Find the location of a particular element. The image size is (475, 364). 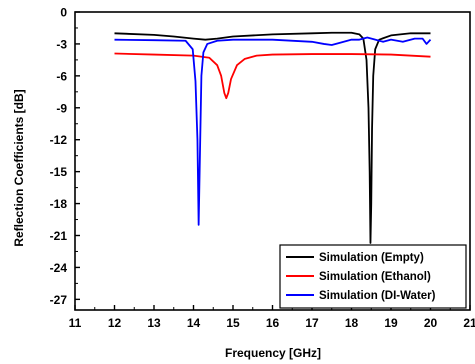

legend-label-3: Simulation (DI-Water) is located at coordinates (377, 296).